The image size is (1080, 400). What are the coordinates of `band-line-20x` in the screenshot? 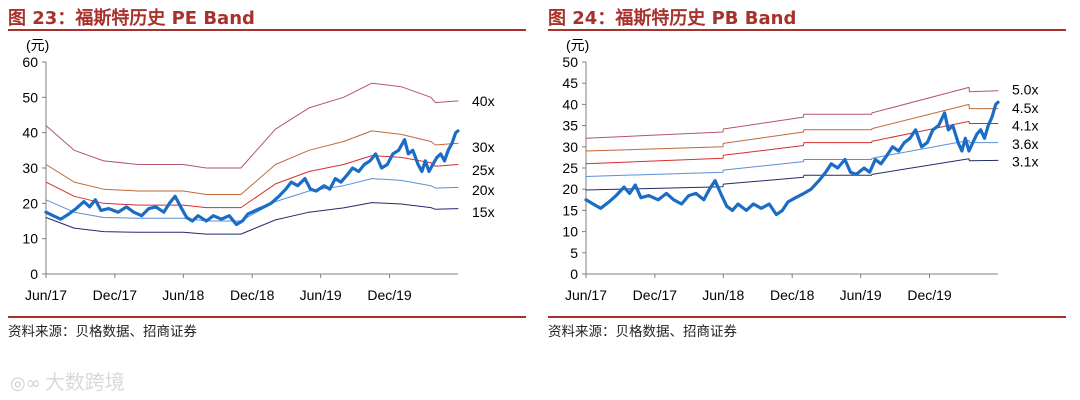 It's located at (252, 200).